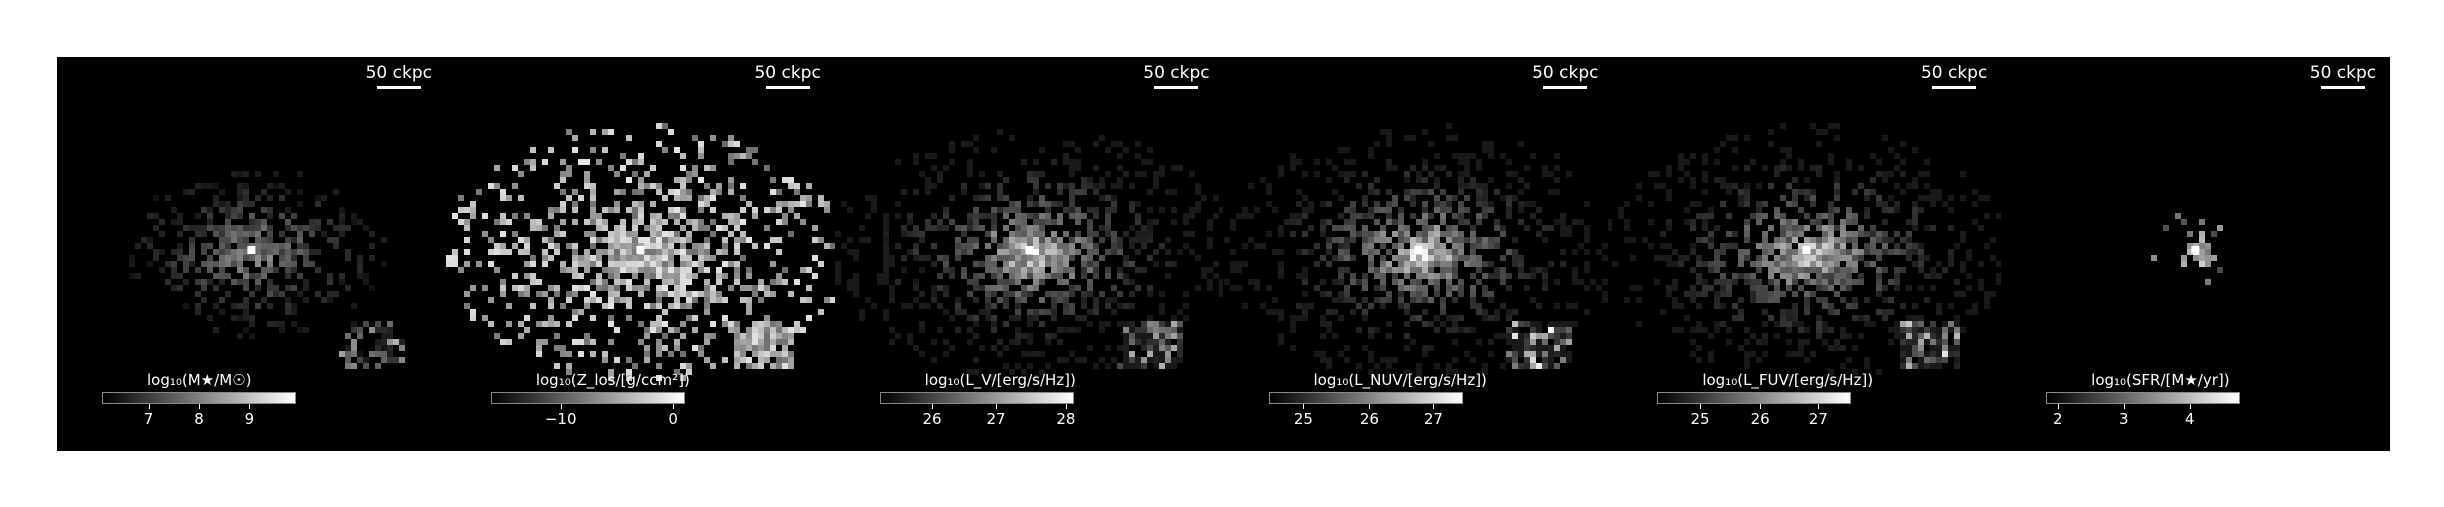  What do you see at coordinates (249, 419) in the screenshot?
I see `colorbar-tick-label: 9` at bounding box center [249, 419].